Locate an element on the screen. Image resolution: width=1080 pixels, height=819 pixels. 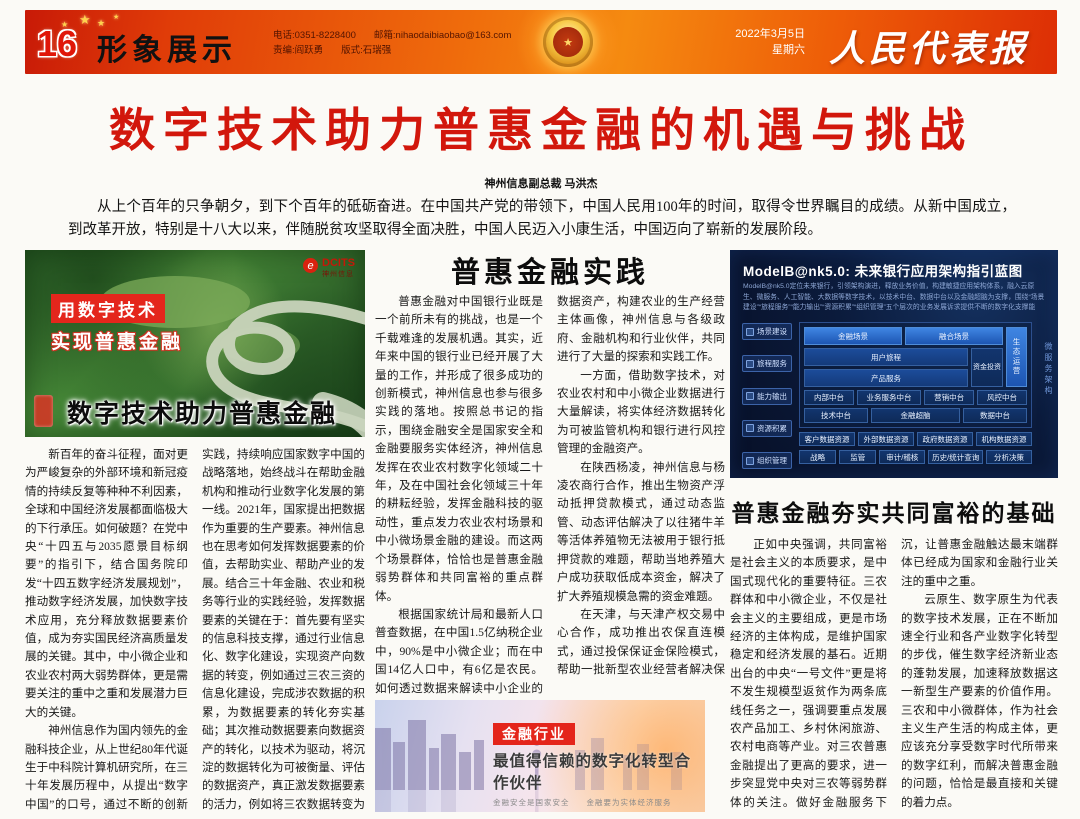
city-skyline-illustration is located at coordinates (528, 766).